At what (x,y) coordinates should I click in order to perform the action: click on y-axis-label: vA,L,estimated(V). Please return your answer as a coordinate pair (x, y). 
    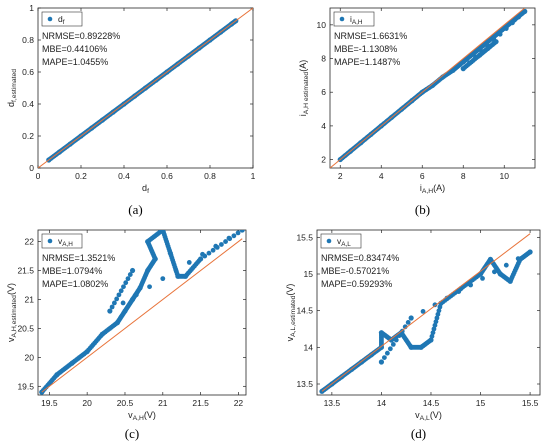
    Looking at the image, I should click on (291, 313).